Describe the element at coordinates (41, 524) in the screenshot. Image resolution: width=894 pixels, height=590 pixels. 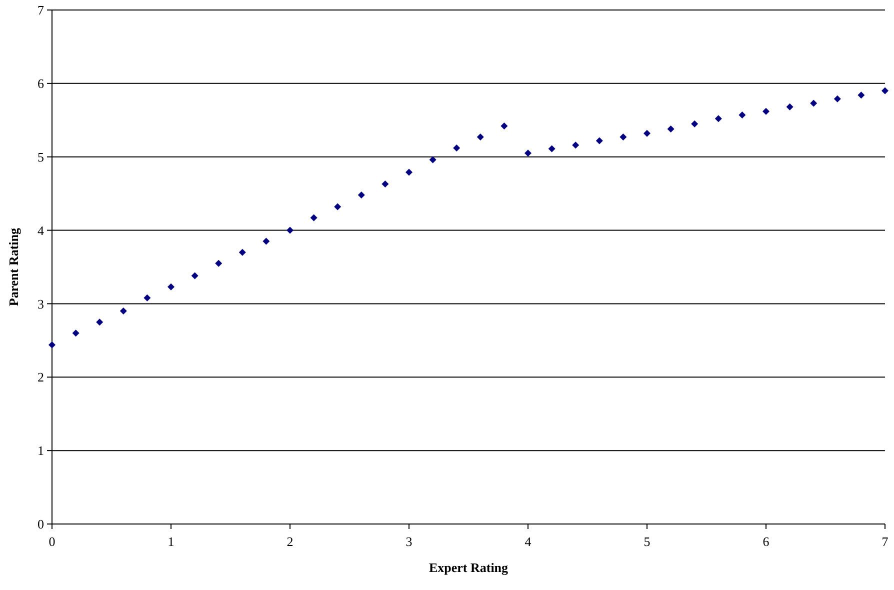
I see `y-tick-label: 0` at that location.